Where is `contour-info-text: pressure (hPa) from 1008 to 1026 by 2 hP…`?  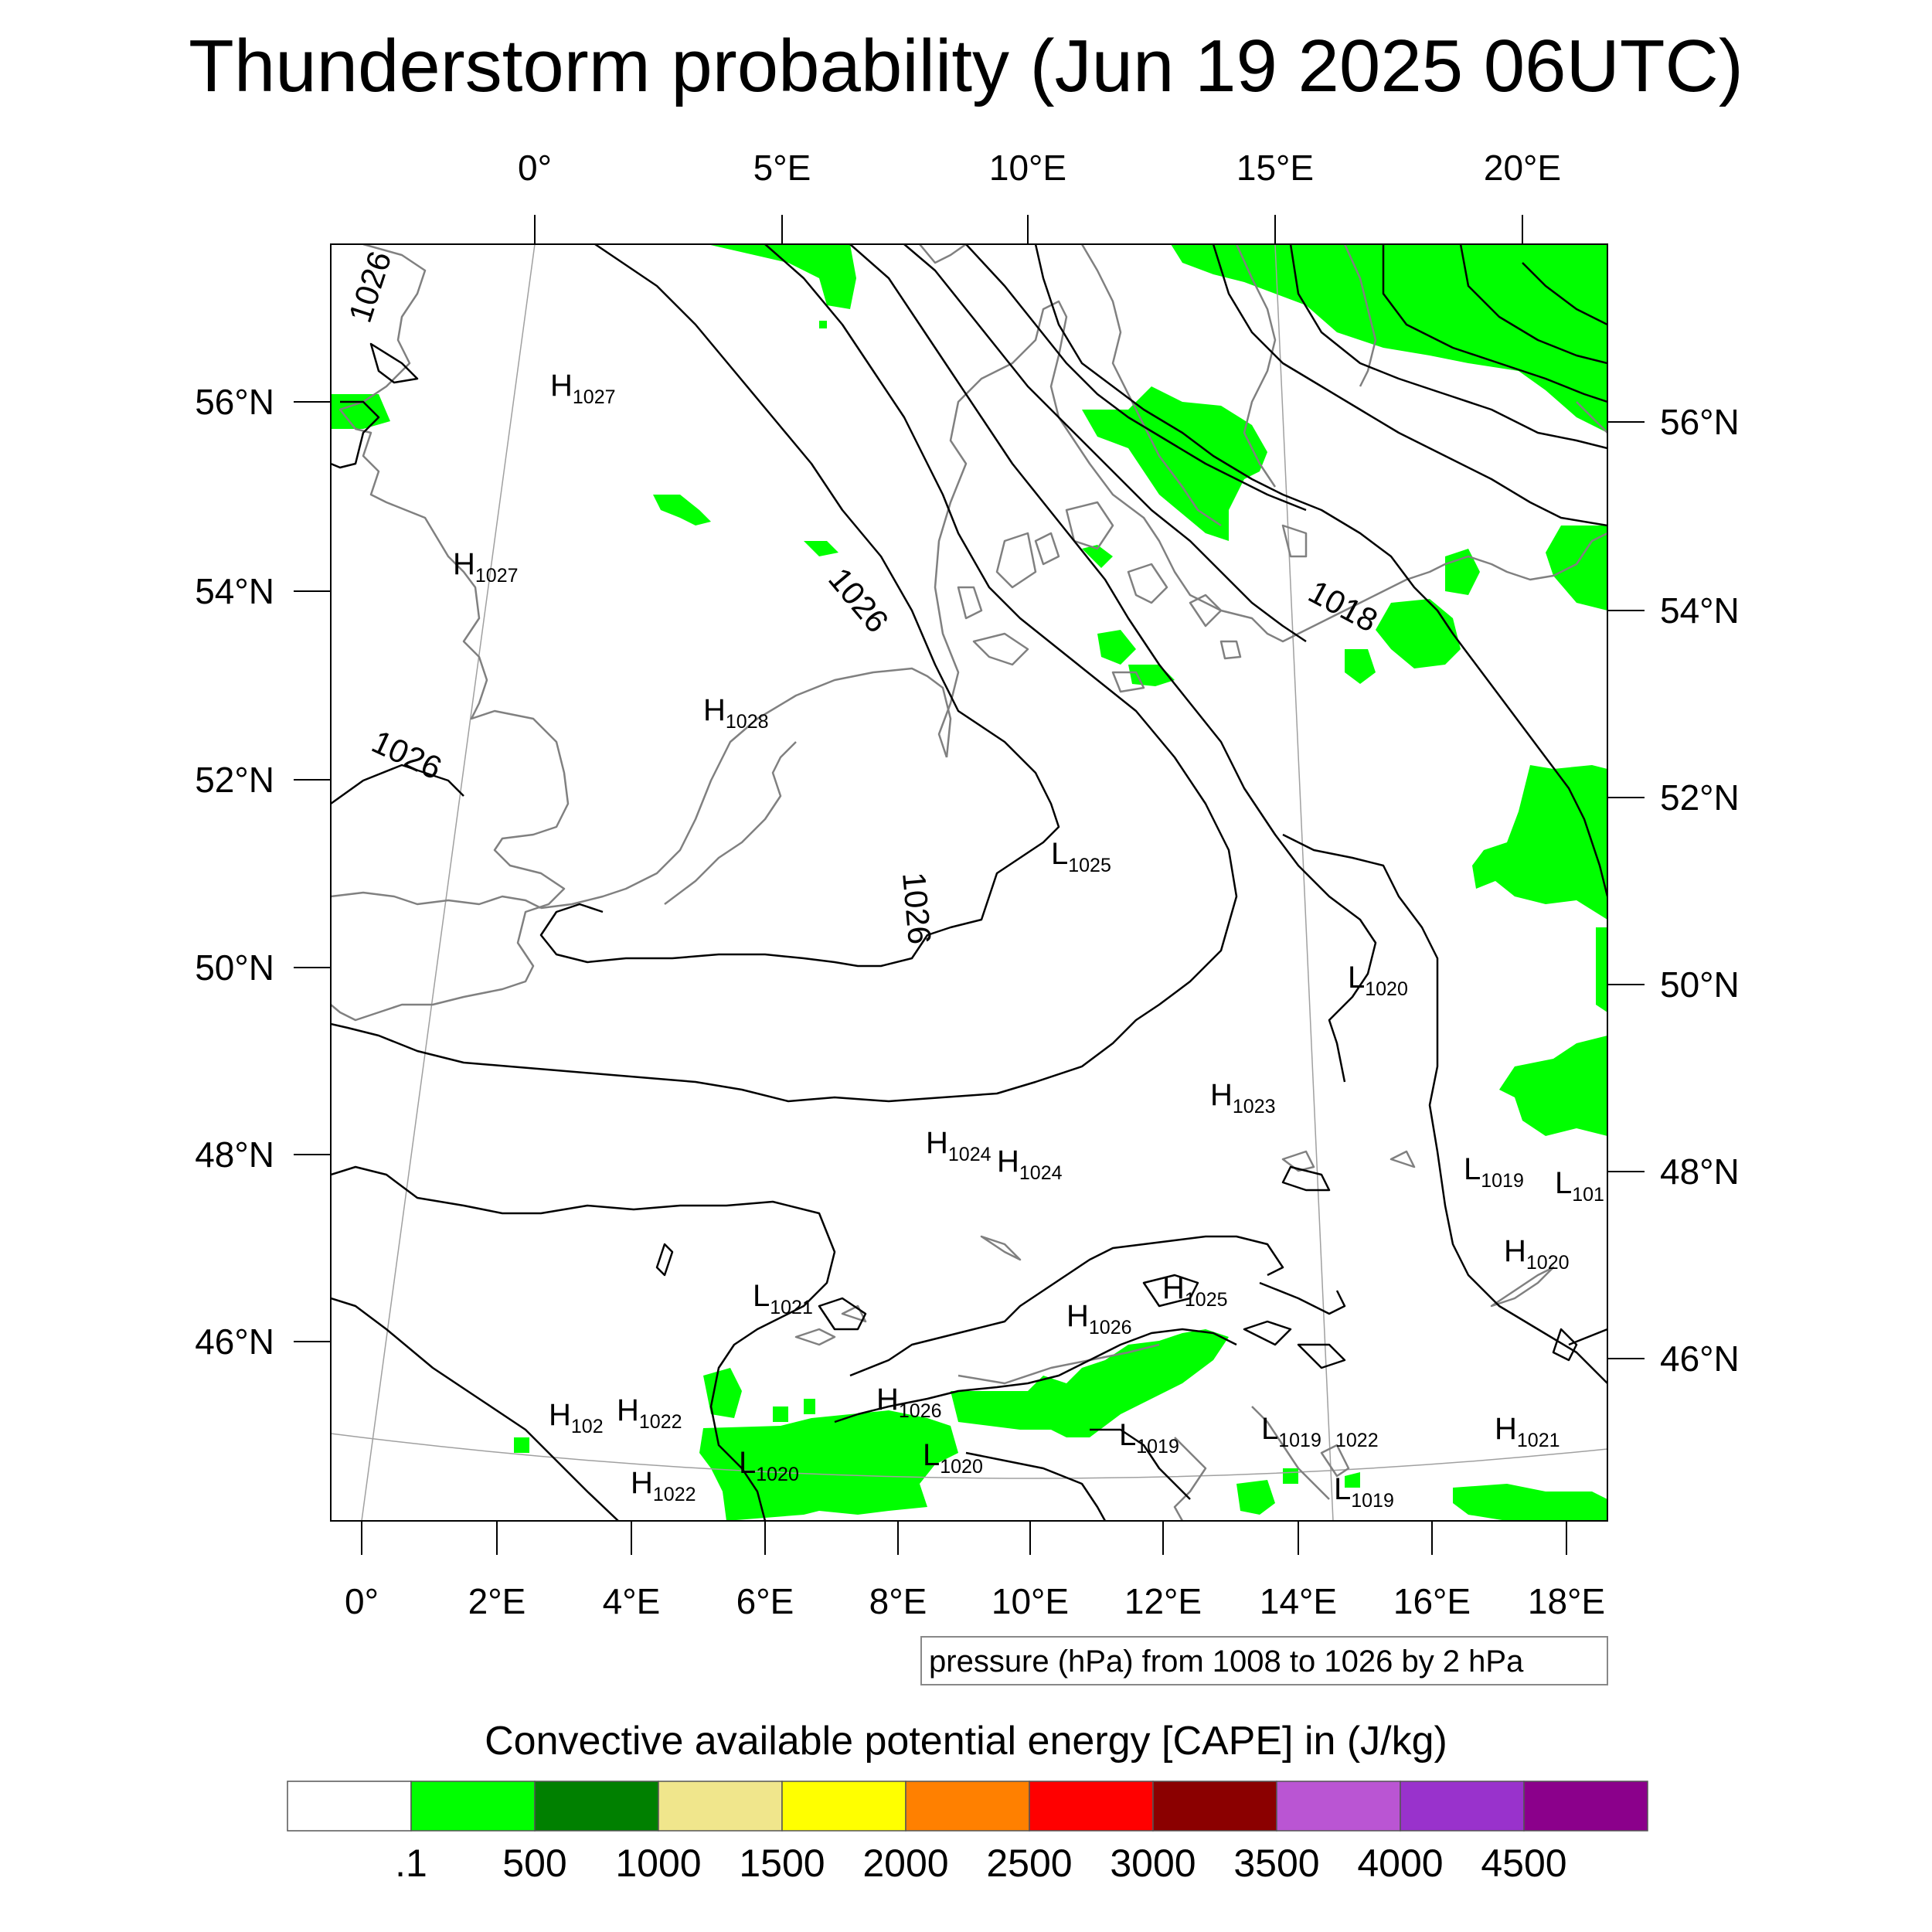 contour-info-text: pressure (hPa) from 1008 to 1026 by 2 hP… is located at coordinates (1227, 1662).